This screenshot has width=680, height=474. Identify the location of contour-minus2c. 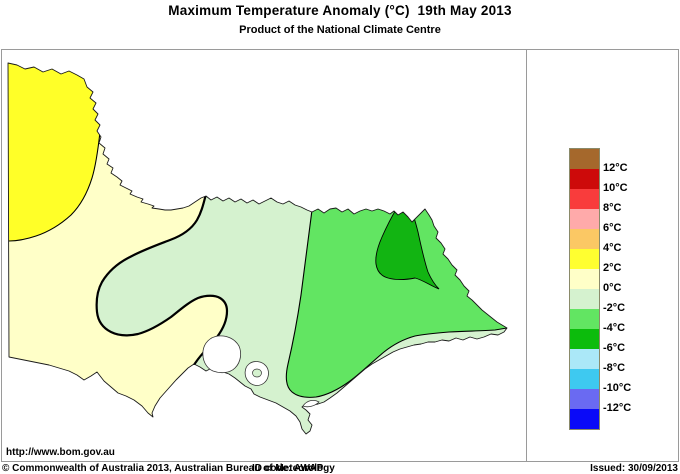
(396, 303).